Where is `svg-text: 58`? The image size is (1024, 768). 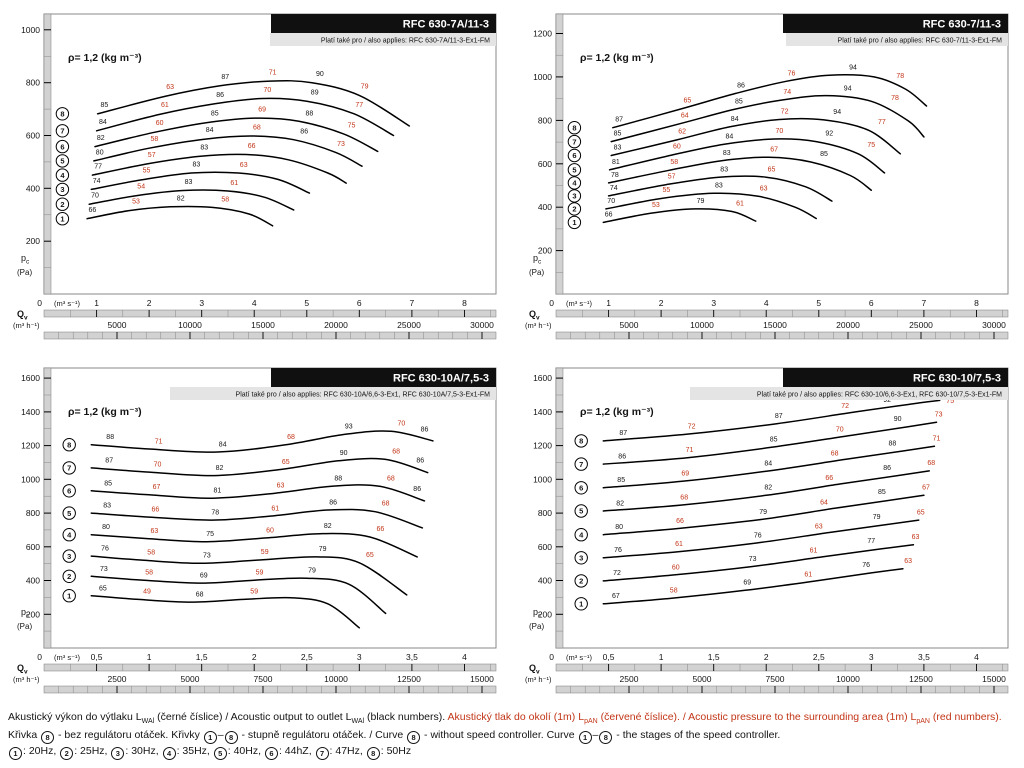
svg-text: 58 is located at coordinates (149, 573).